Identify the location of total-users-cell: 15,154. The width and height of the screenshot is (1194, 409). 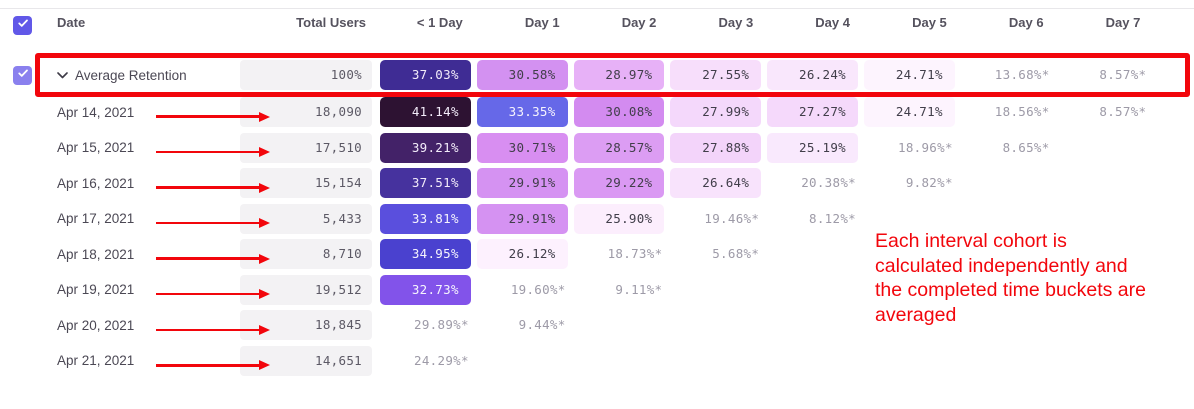
(306, 183).